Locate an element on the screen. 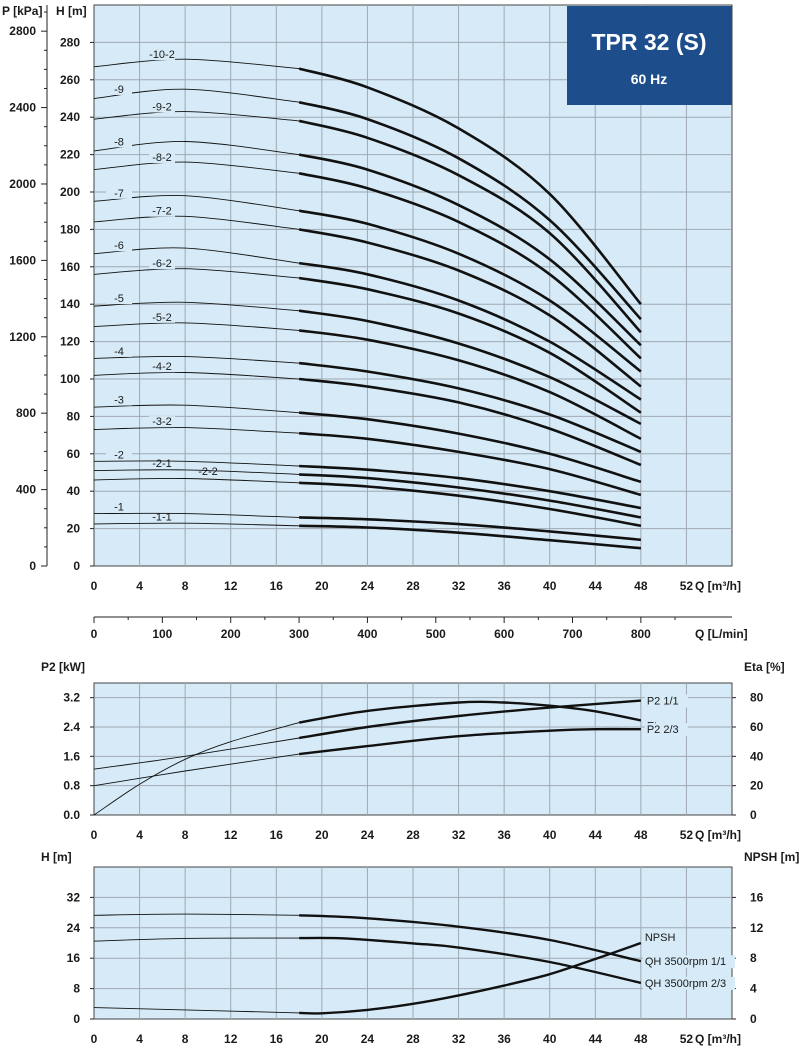 This screenshot has height=1049, width=800. curve-label: -4 is located at coordinates (119, 352).